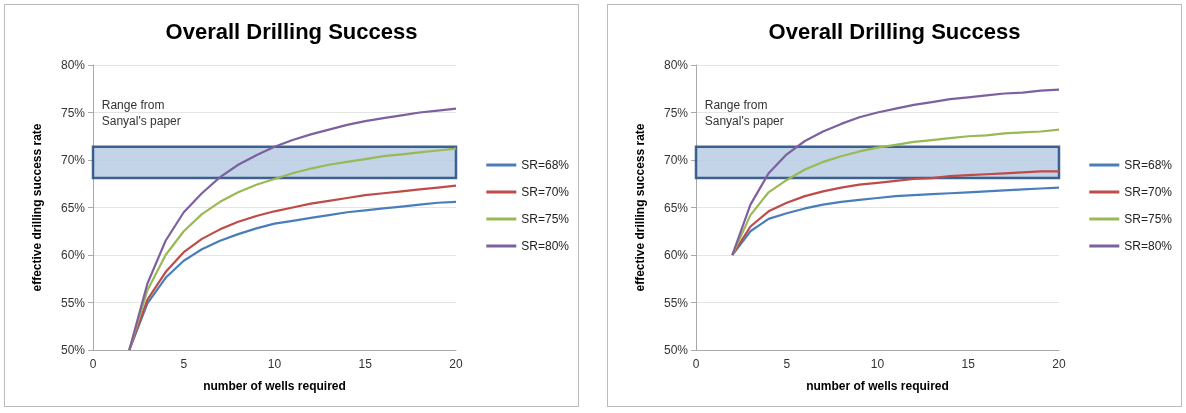 Image resolution: width=1186 pixels, height=413 pixels. Describe the element at coordinates (896, 213) in the screenshot. I see `line-series` at that location.